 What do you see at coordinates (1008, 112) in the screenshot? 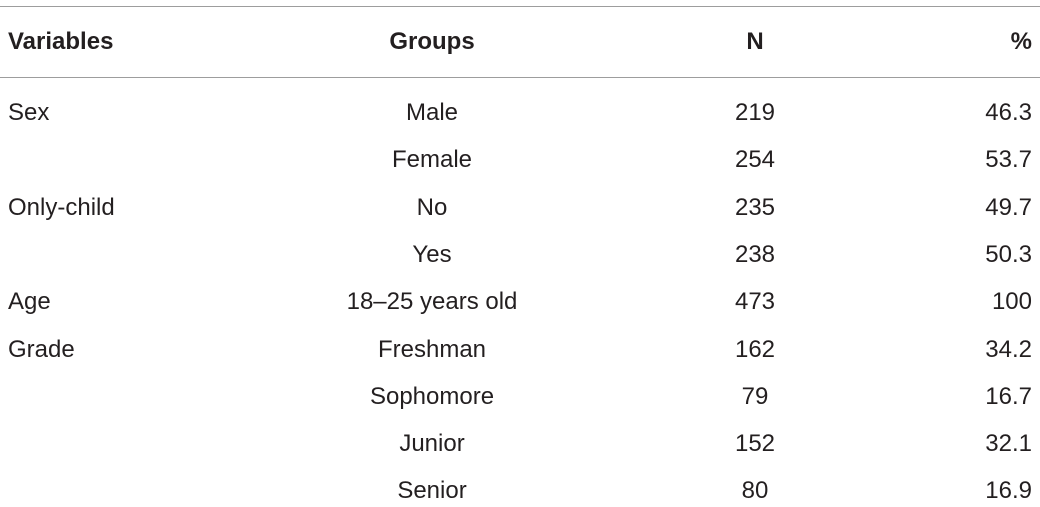
I see `percent-cell: 46.3` at bounding box center [1008, 112].